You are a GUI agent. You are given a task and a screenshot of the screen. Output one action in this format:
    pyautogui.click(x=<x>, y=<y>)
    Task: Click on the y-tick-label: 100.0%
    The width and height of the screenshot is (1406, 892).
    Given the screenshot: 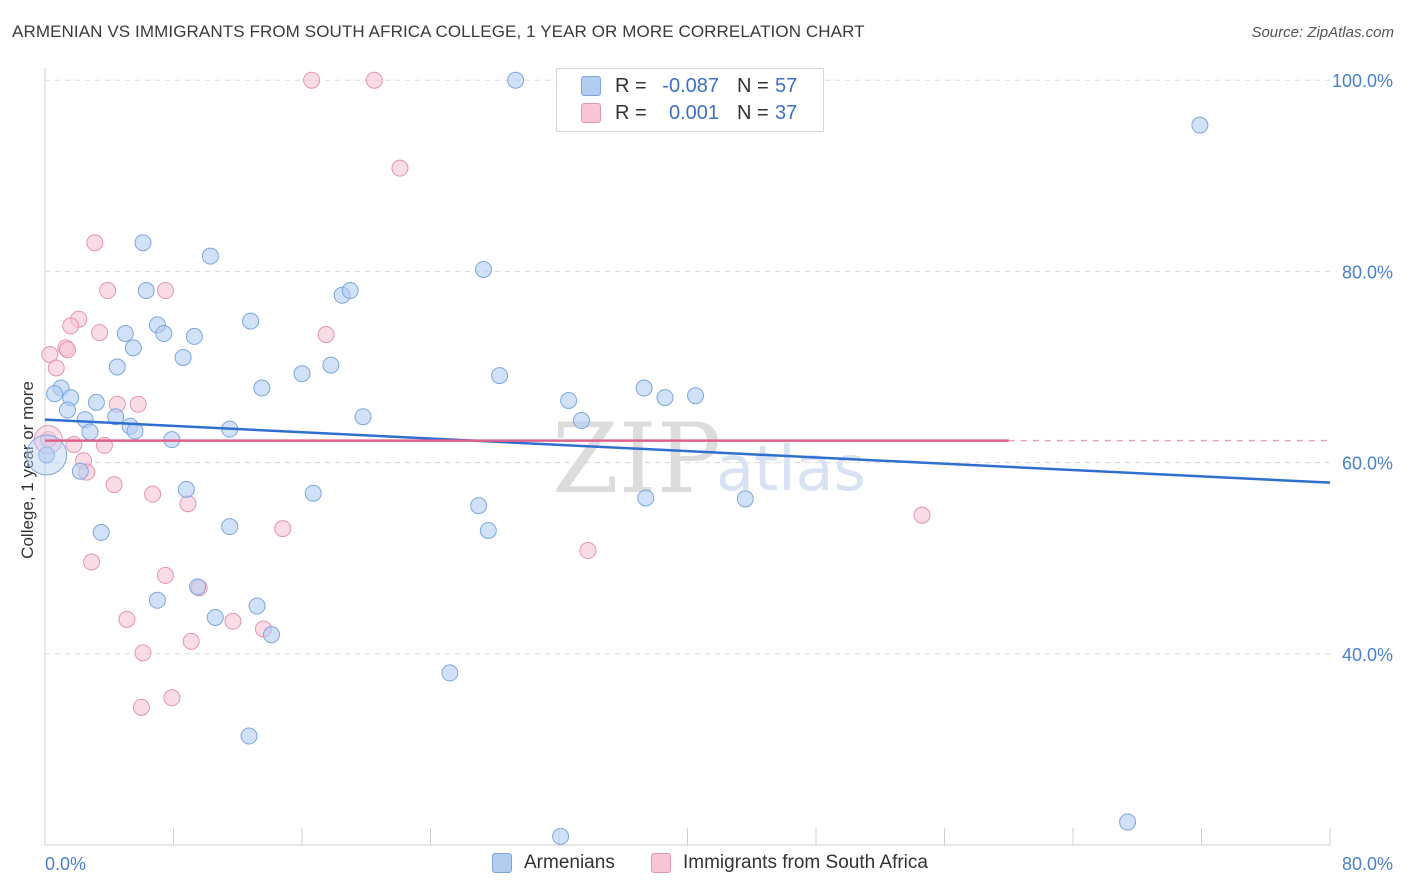 What is the action you would take?
    pyautogui.click(x=1362, y=81)
    